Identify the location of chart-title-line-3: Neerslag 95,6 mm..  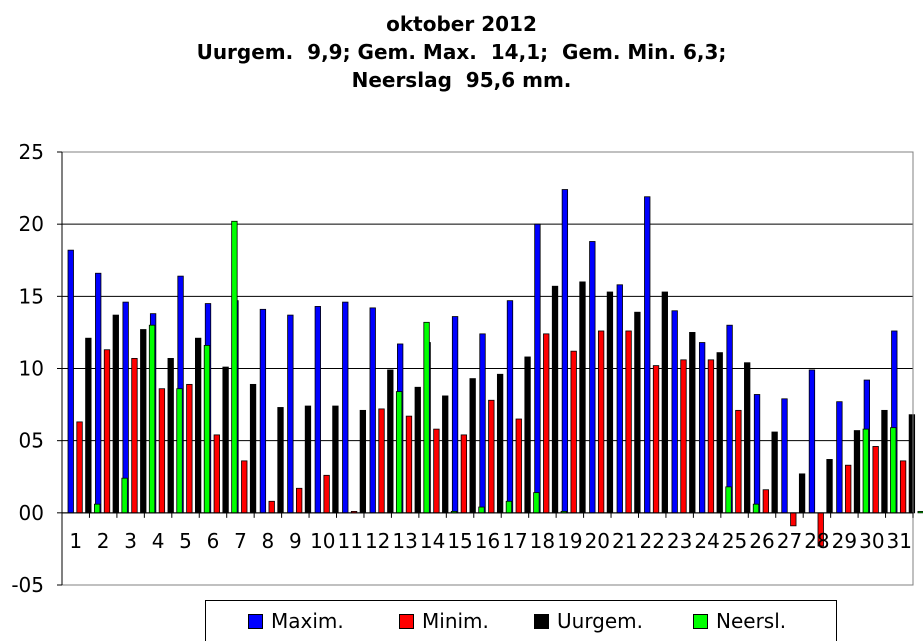
(461, 80).